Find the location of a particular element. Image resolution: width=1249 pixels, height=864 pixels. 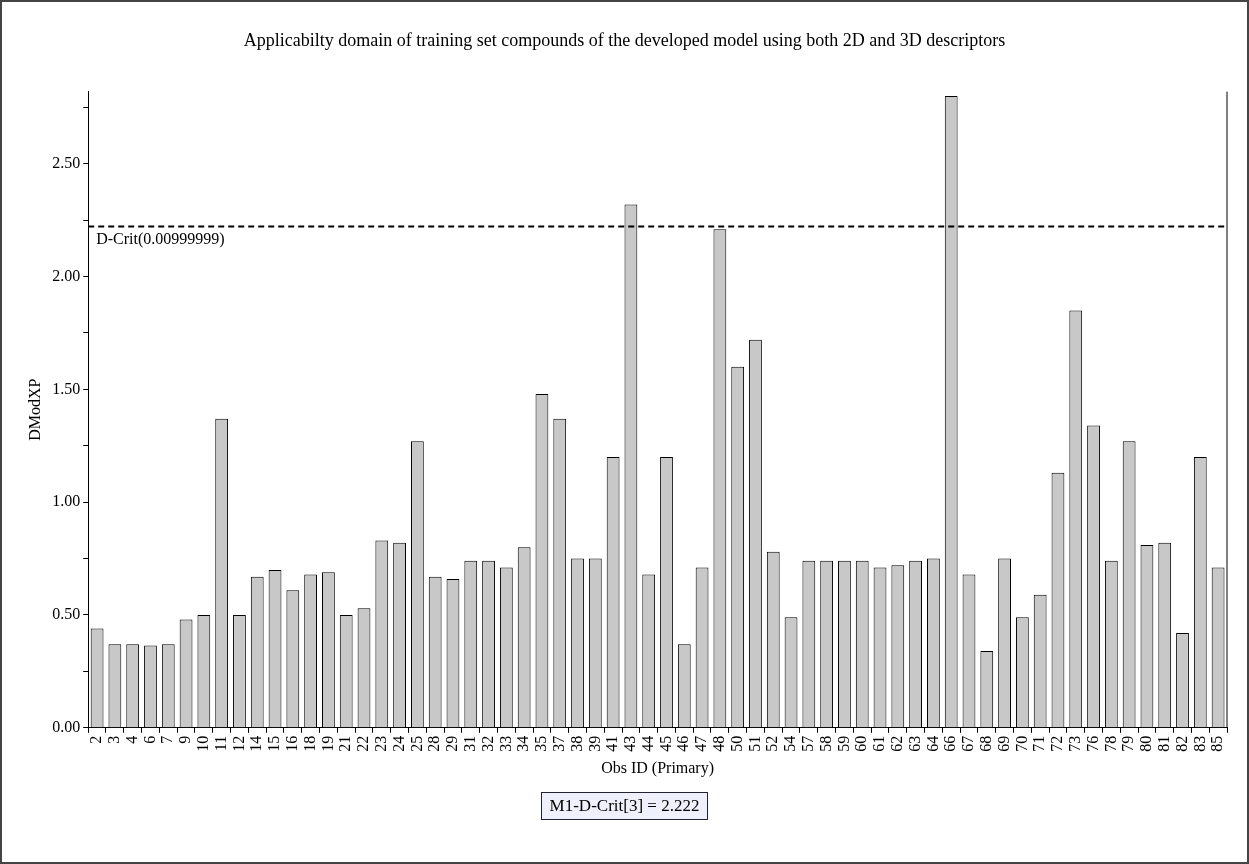

x-tick-label: 73 is located at coordinates (1074, 743).